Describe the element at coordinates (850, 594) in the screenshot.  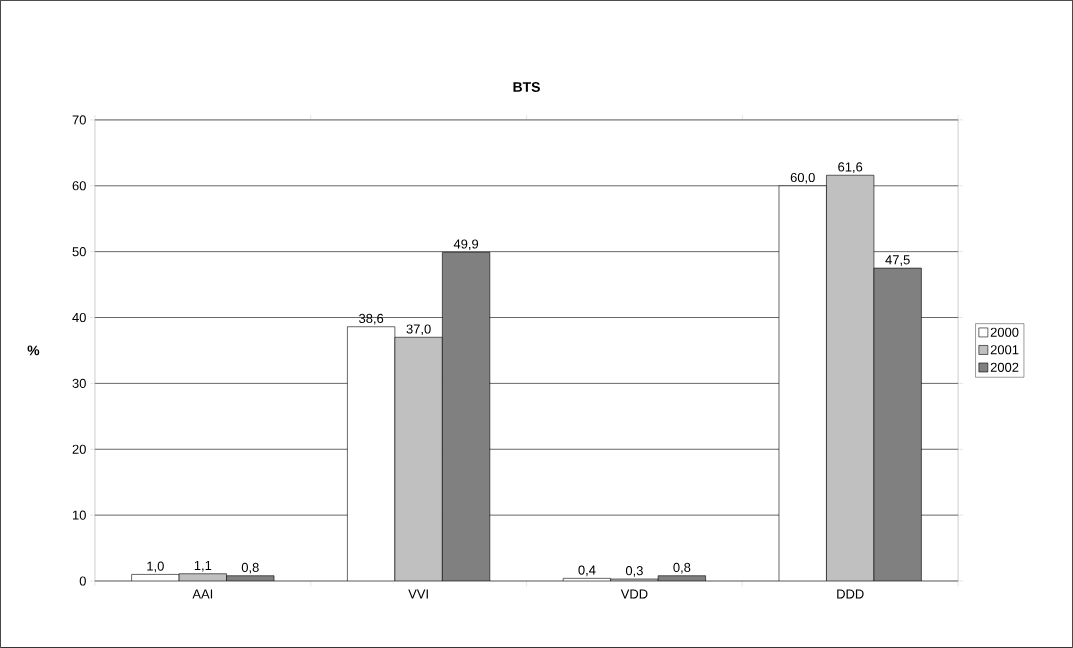
I see `x-tick-label: DDD` at that location.